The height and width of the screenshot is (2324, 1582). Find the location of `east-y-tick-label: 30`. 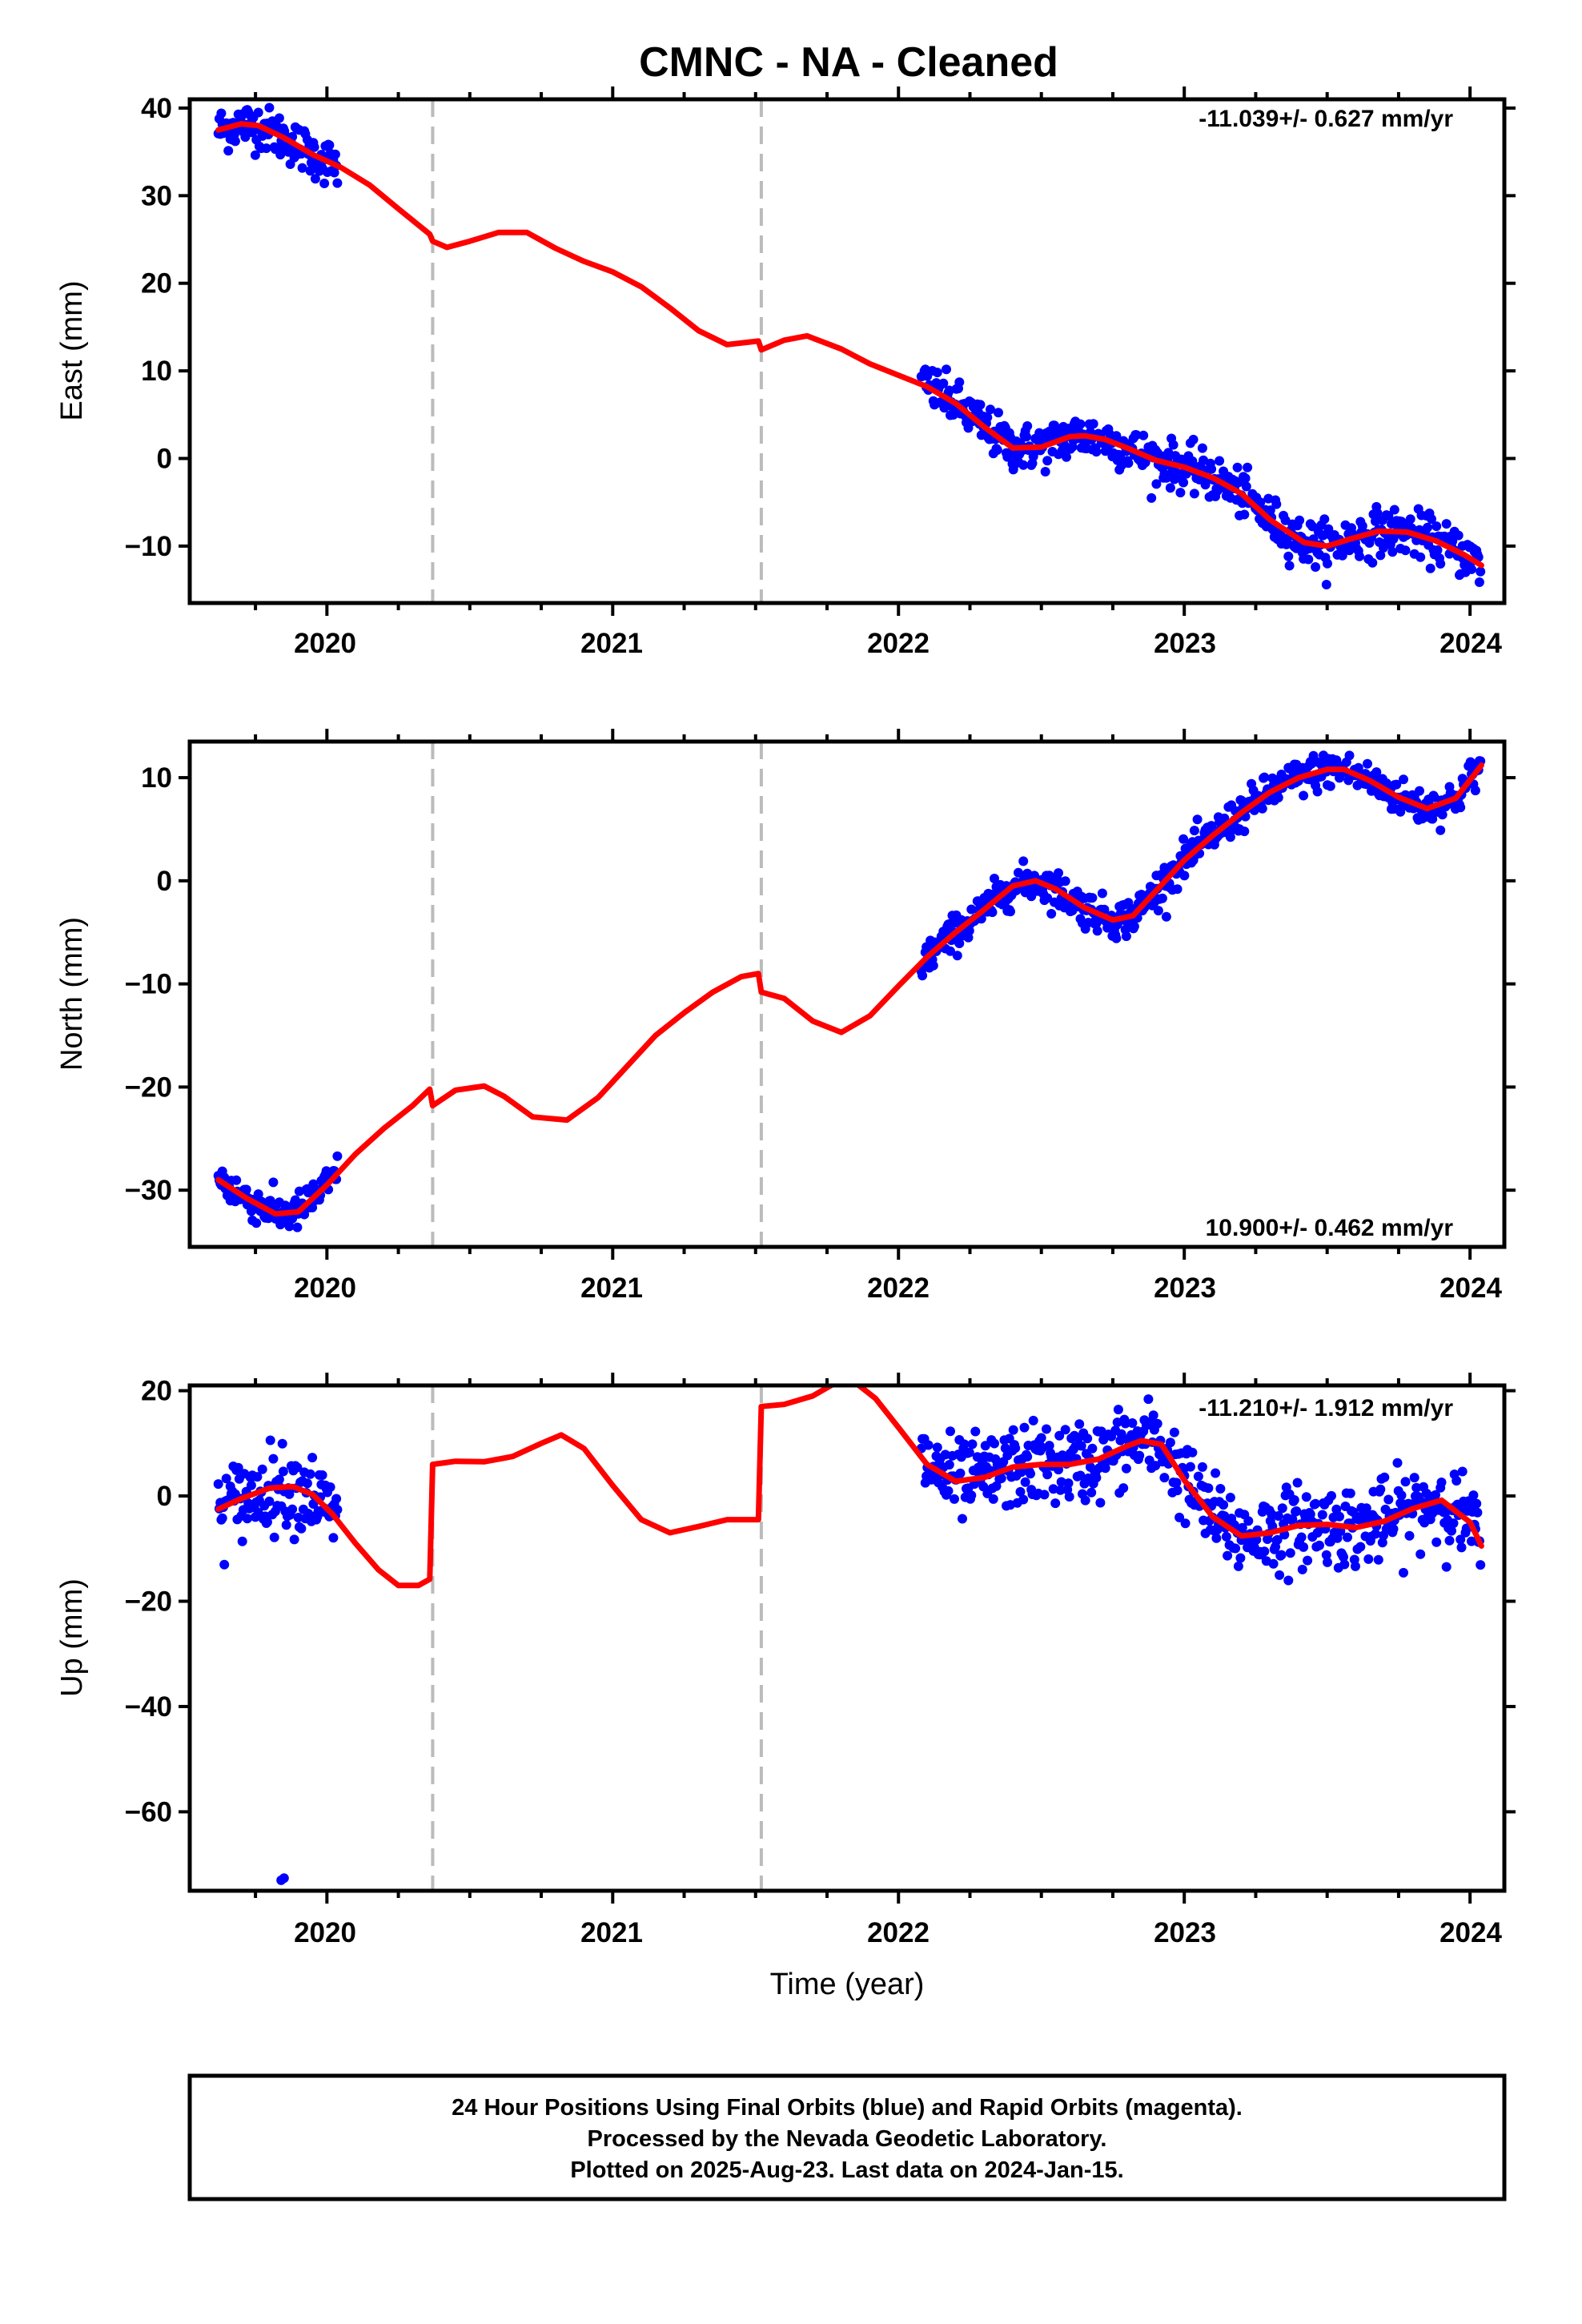

east-y-tick-label: 30 is located at coordinates (156, 195).